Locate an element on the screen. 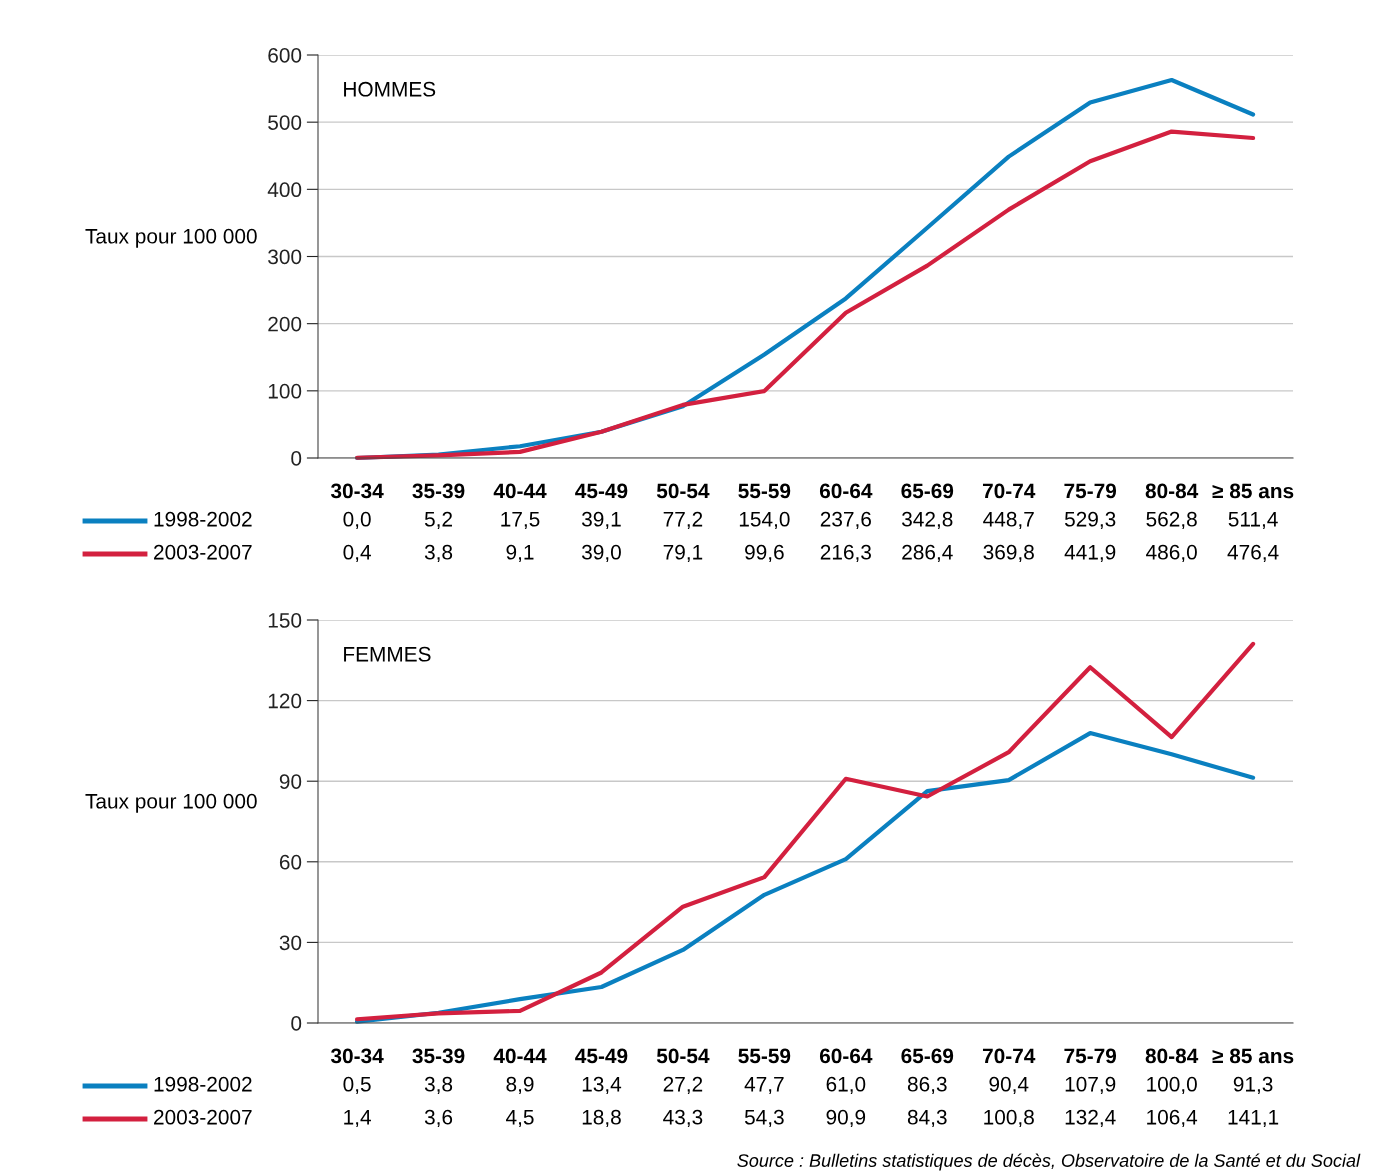 This screenshot has width=1380, height=1171. y-tick-label: 120 is located at coordinates (285, 701).